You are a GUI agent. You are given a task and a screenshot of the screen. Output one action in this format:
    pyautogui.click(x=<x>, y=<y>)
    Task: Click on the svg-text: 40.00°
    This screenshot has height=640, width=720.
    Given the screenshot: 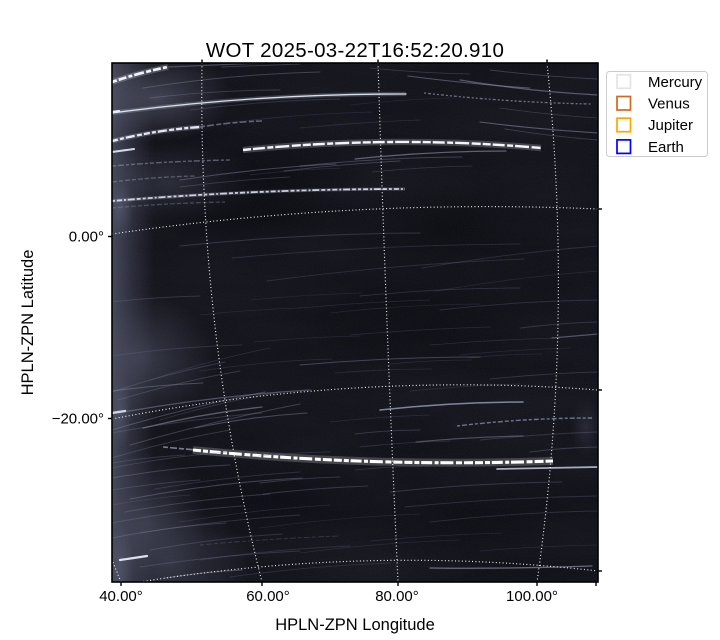 What is the action you would take?
    pyautogui.click(x=121, y=596)
    